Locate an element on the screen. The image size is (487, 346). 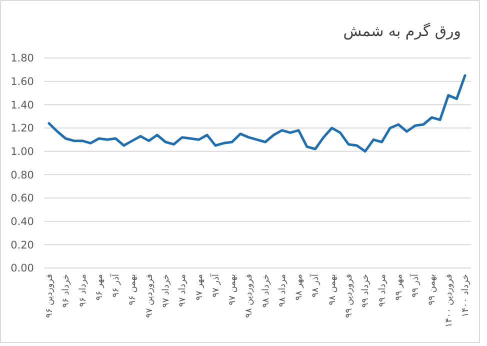
x-tick-label: مهر ۹۸ is located at coordinates (299, 287).